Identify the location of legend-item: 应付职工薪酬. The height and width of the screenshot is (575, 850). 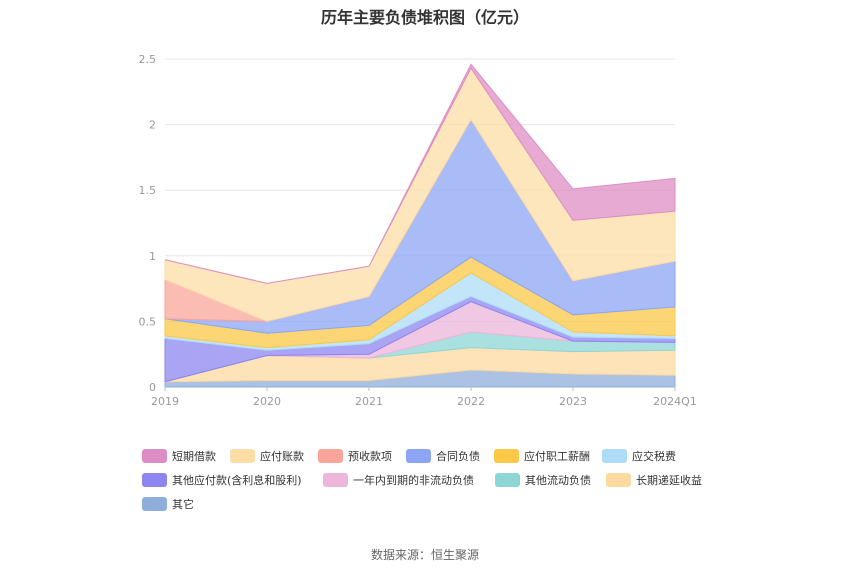
(542, 456).